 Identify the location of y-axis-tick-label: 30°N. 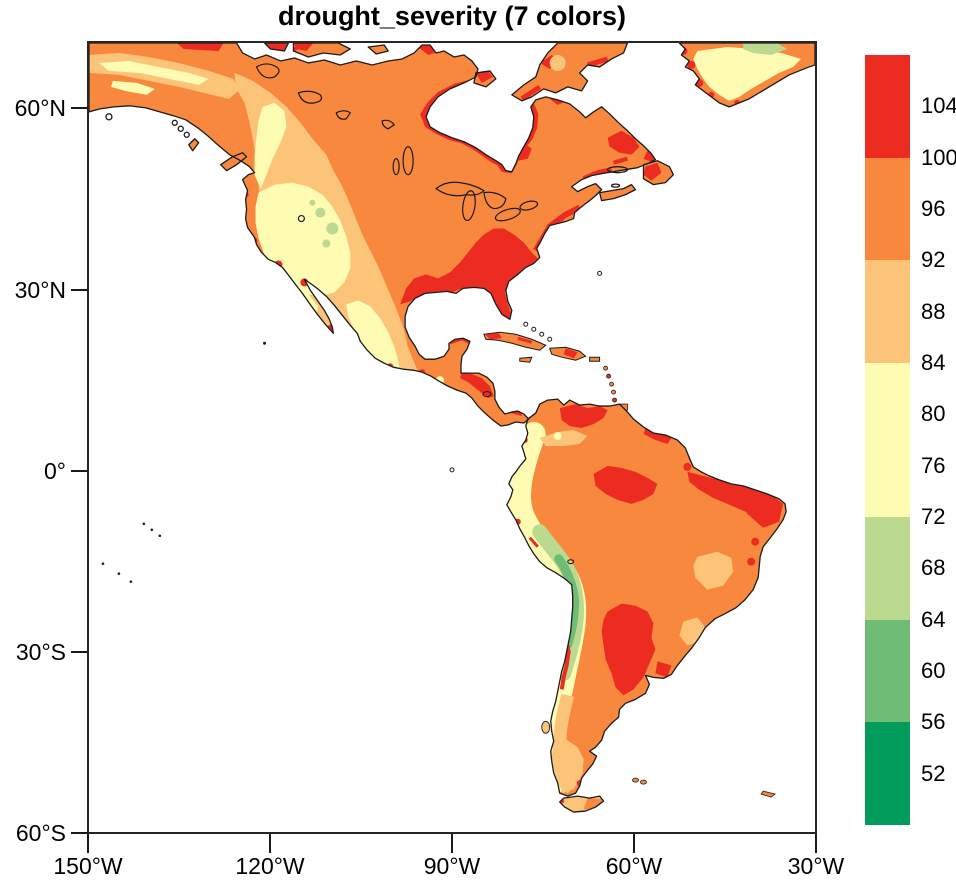
(40, 290).